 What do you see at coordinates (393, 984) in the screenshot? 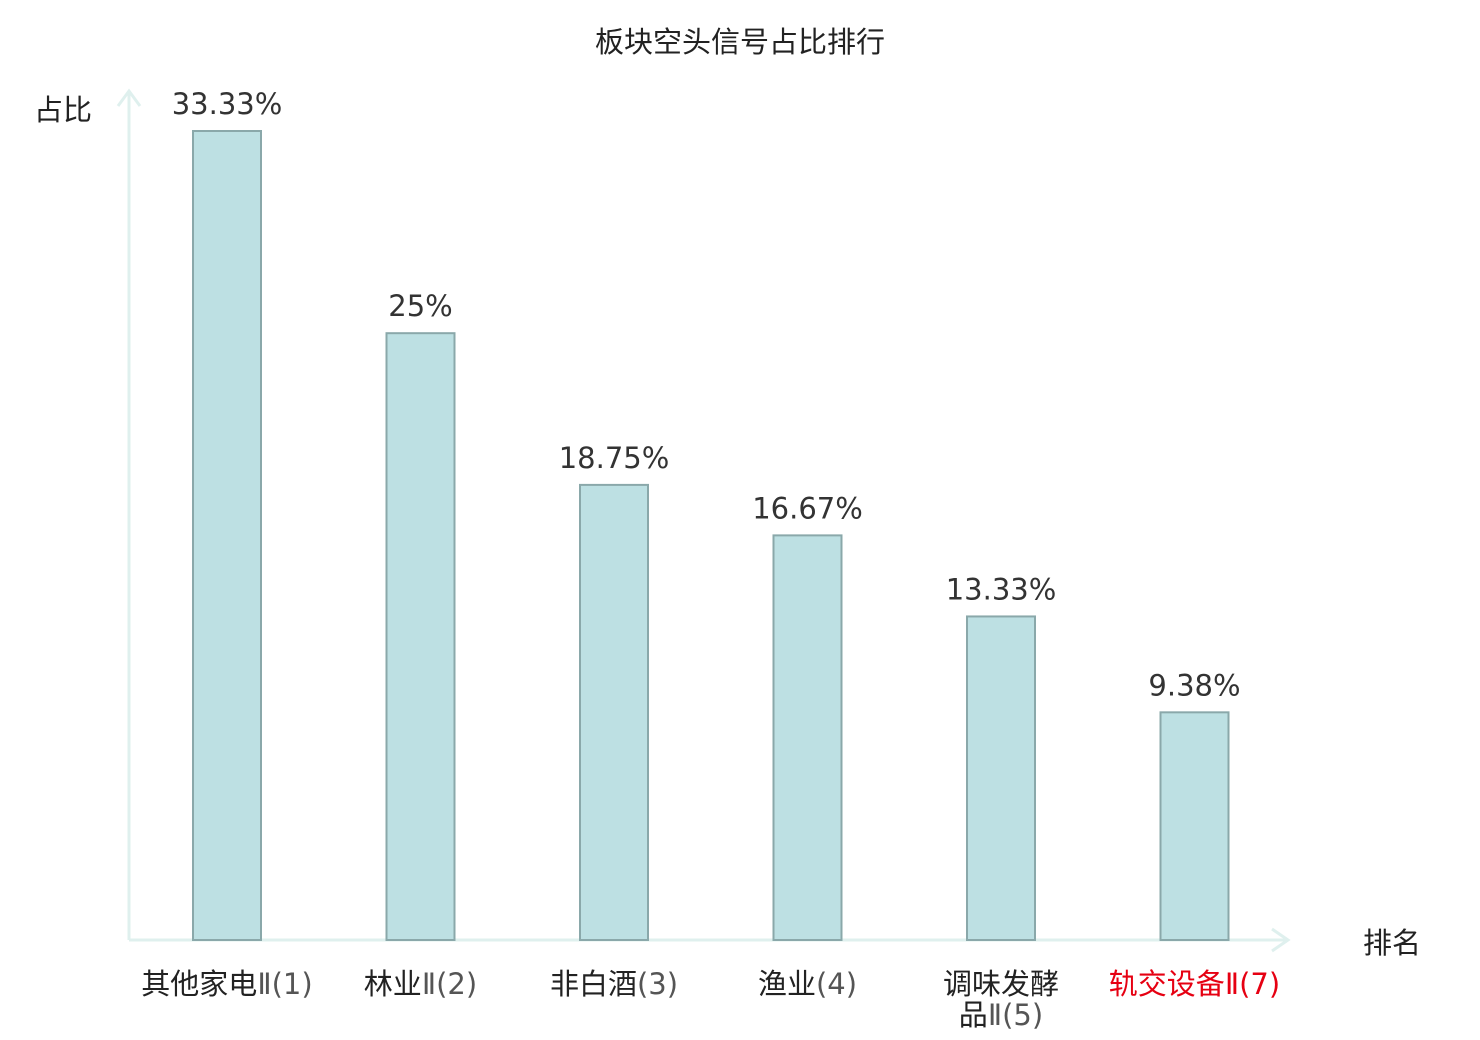
I see `category-name: 林业` at bounding box center [393, 984].